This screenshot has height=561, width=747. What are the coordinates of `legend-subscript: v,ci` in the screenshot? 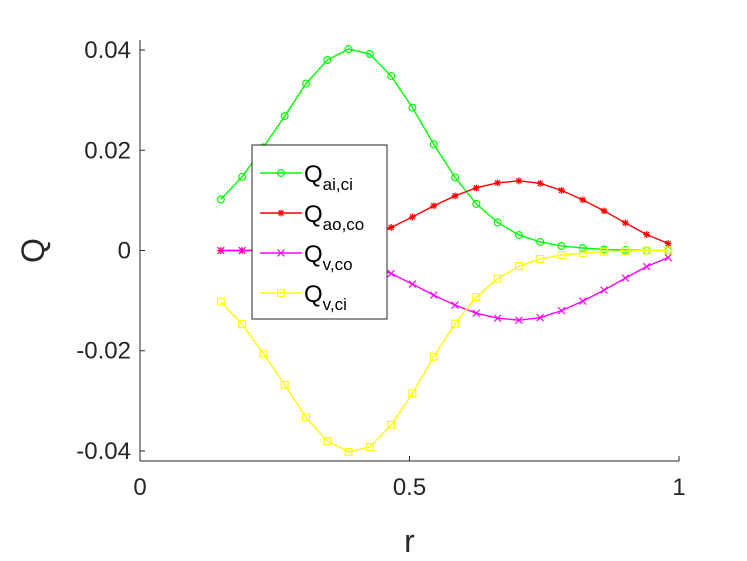 It's located at (335, 304).